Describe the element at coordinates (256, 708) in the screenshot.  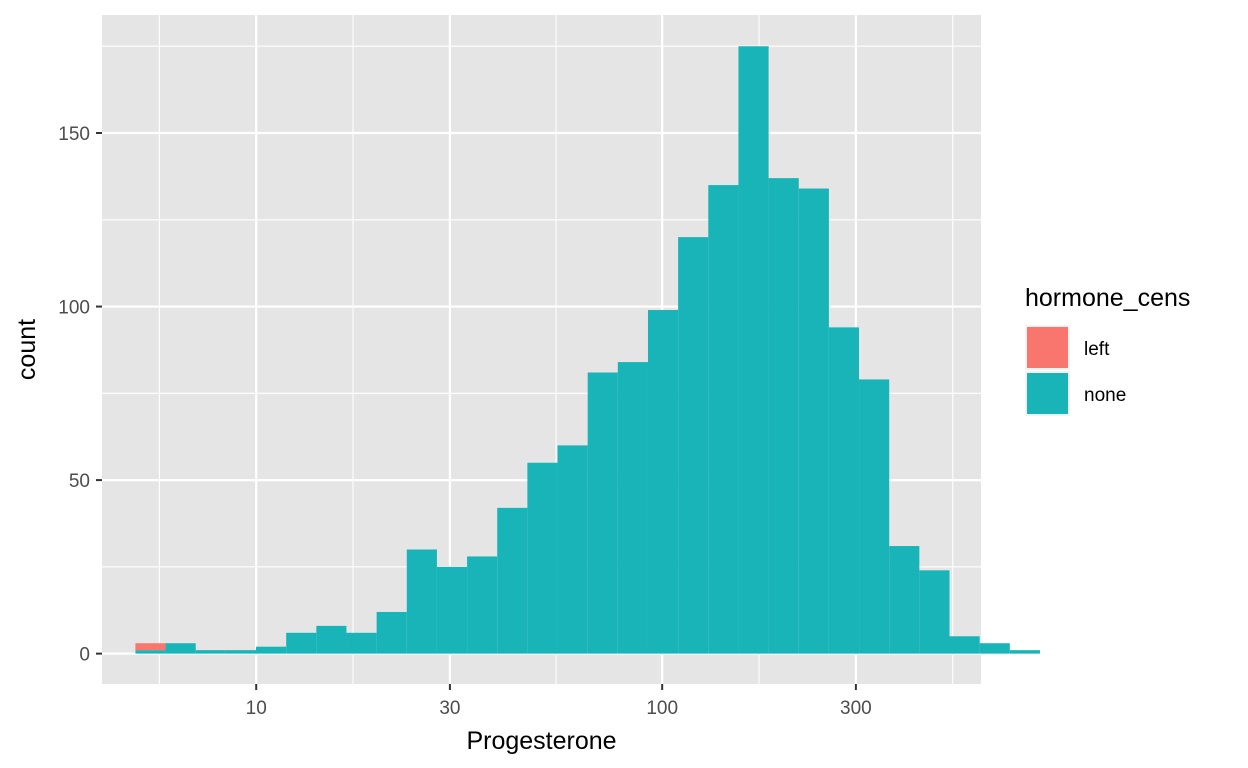
I see `x-tick-label: 10` at that location.